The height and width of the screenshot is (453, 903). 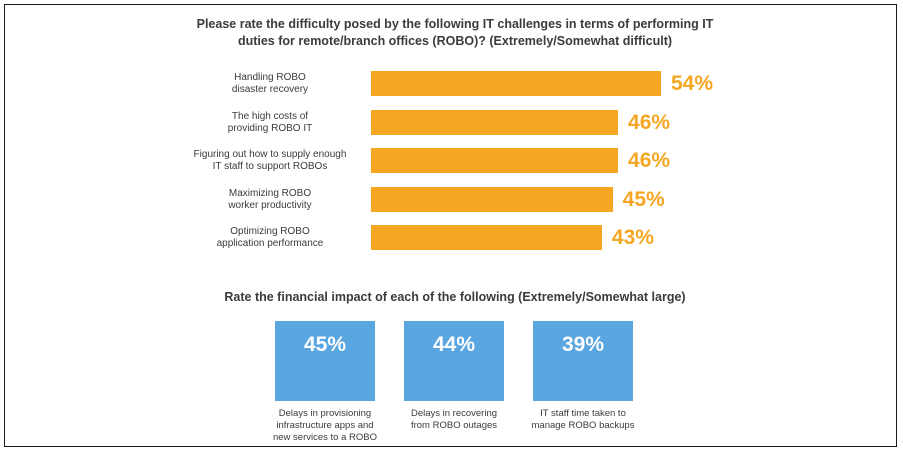 I want to click on bar-category-label-line: Maximizing ROBO, so click(x=270, y=193).